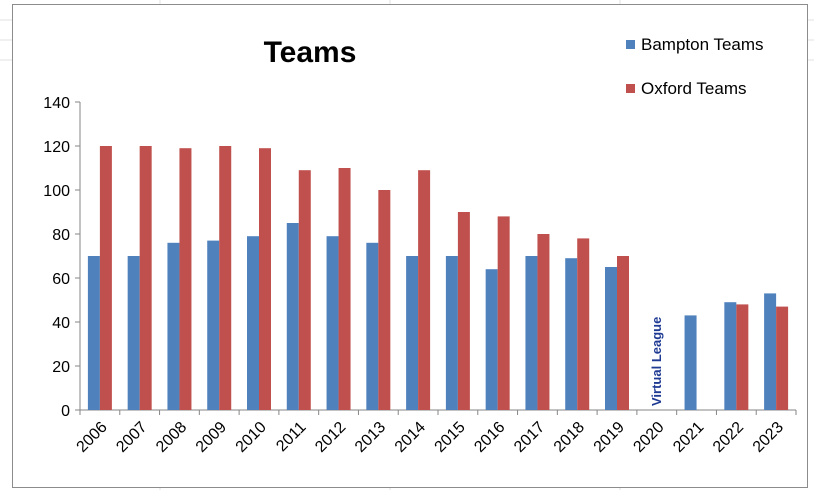  Describe the element at coordinates (463, 311) in the screenshot. I see `oxford-bar-2015` at that location.